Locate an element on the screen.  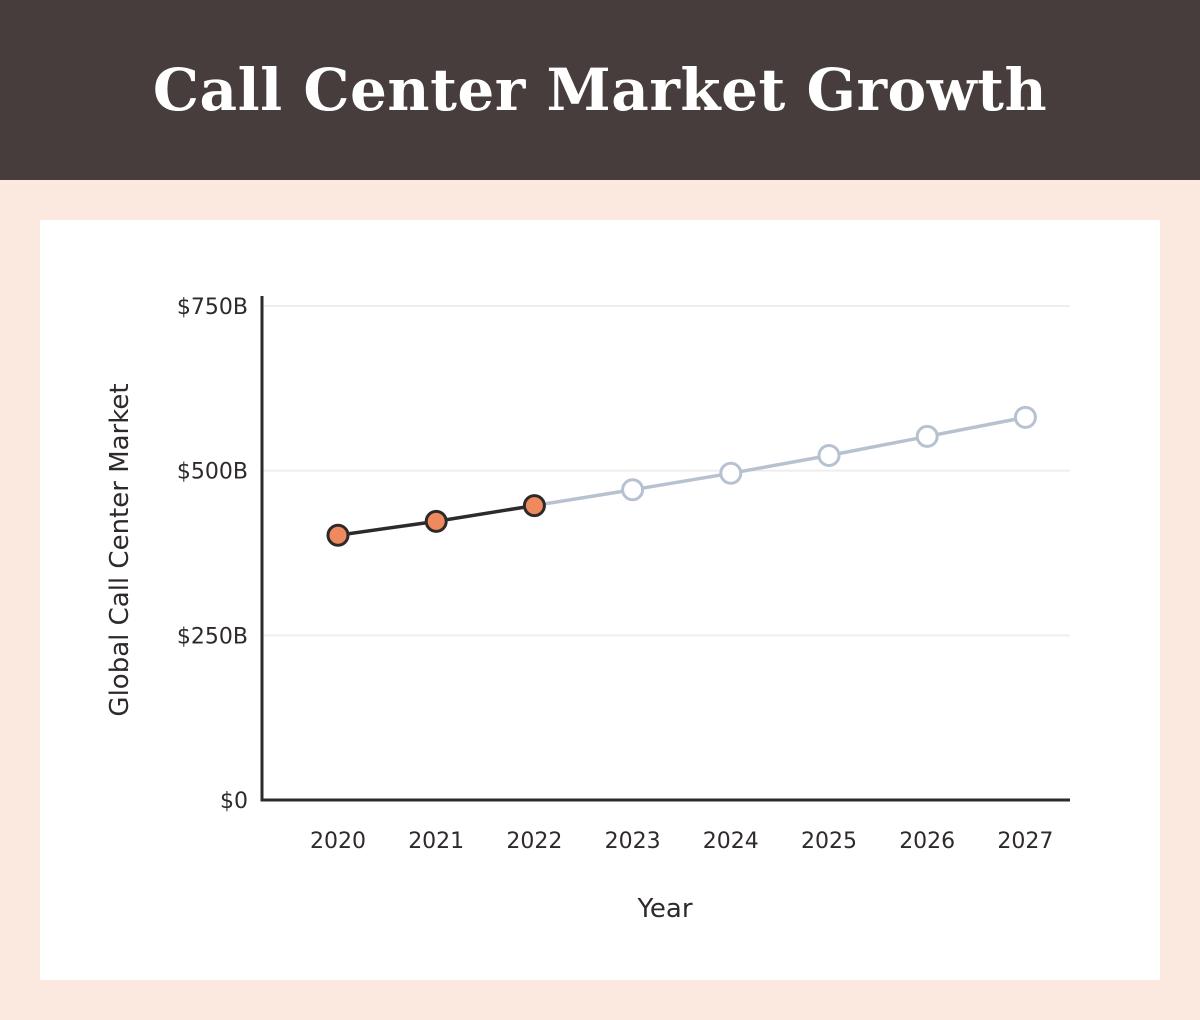
x-tick-label: 2027 is located at coordinates (1025, 841).